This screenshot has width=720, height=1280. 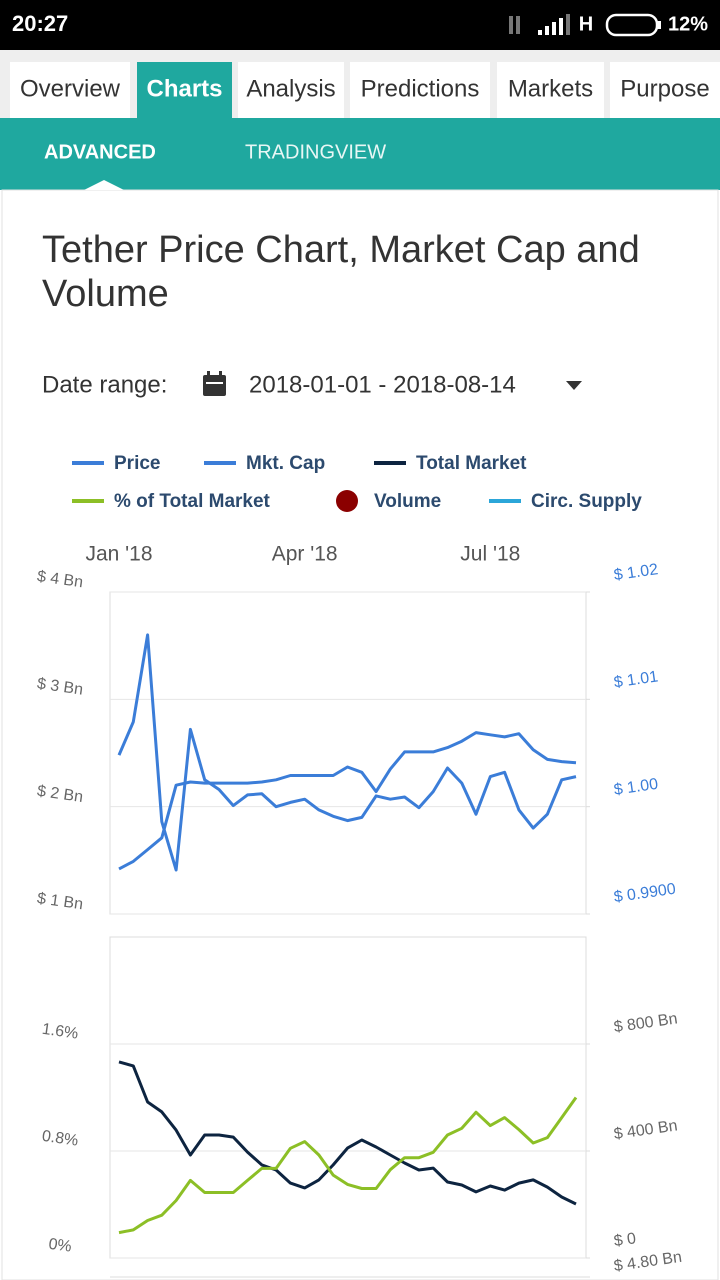 I want to click on y-tick-label: 1.6%, so click(x=60, y=1032).